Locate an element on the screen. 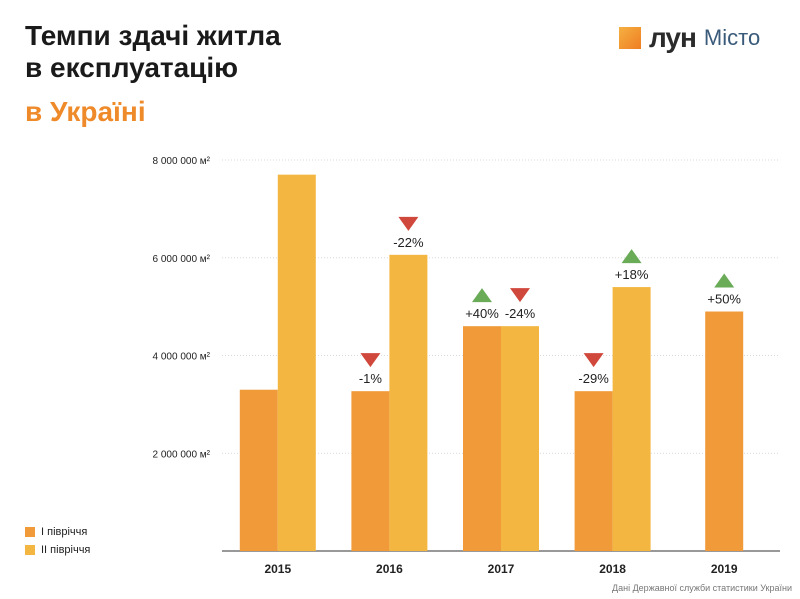 The width and height of the screenshot is (800, 599). data-label: +50% is located at coordinates (724, 299).